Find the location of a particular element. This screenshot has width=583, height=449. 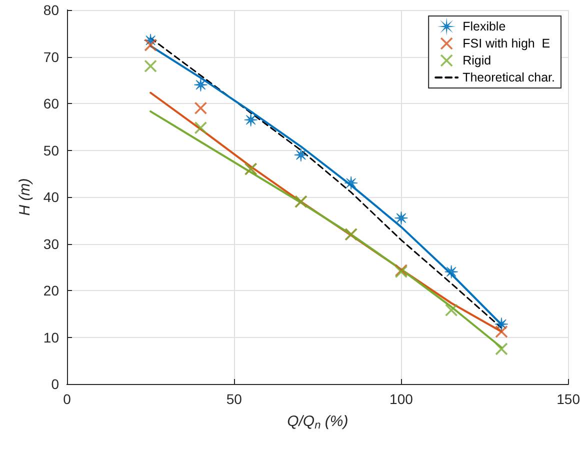

legend-label: Rigid is located at coordinates (477, 61).